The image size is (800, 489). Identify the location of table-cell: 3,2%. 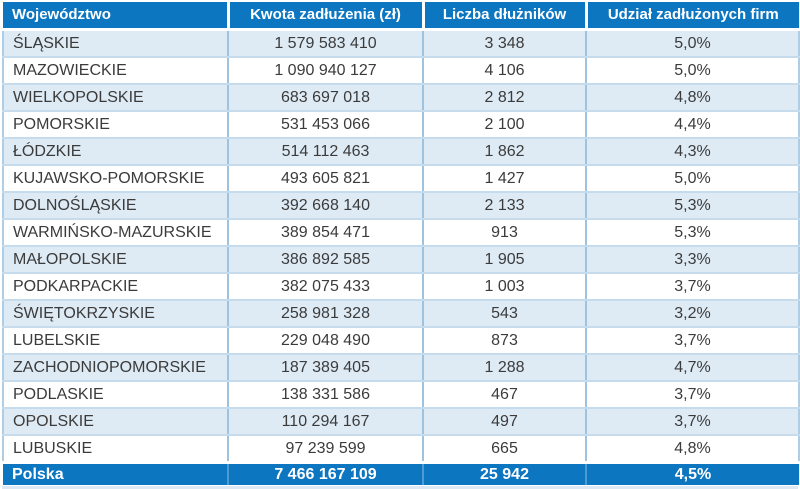
(693, 314).